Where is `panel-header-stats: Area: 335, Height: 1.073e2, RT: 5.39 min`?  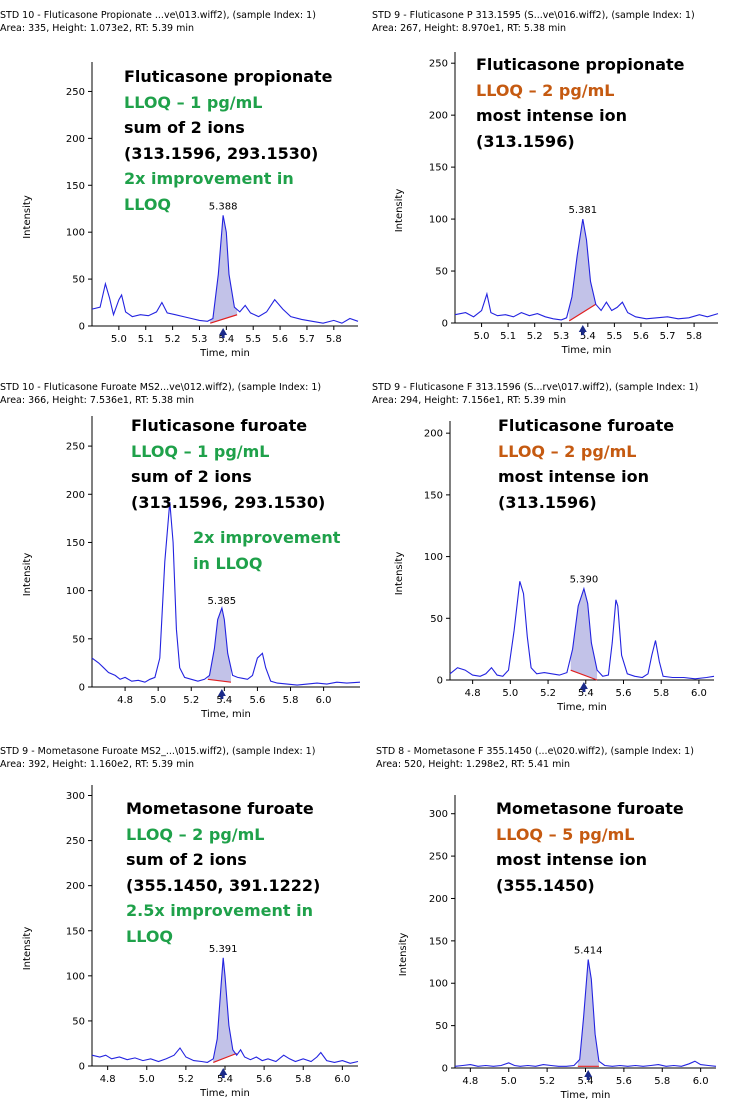
panel-header-stats: Area: 335, Height: 1.073e2, RT: 5.39 min is located at coordinates (97, 28).